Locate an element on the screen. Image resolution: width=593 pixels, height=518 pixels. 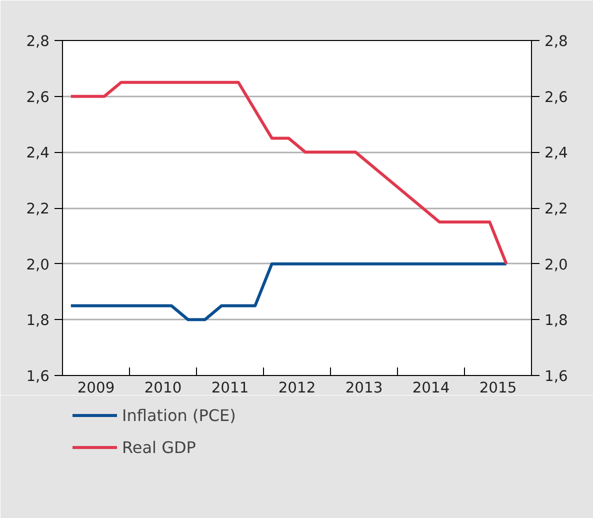
x-tick-label: 2011 is located at coordinates (230, 388).